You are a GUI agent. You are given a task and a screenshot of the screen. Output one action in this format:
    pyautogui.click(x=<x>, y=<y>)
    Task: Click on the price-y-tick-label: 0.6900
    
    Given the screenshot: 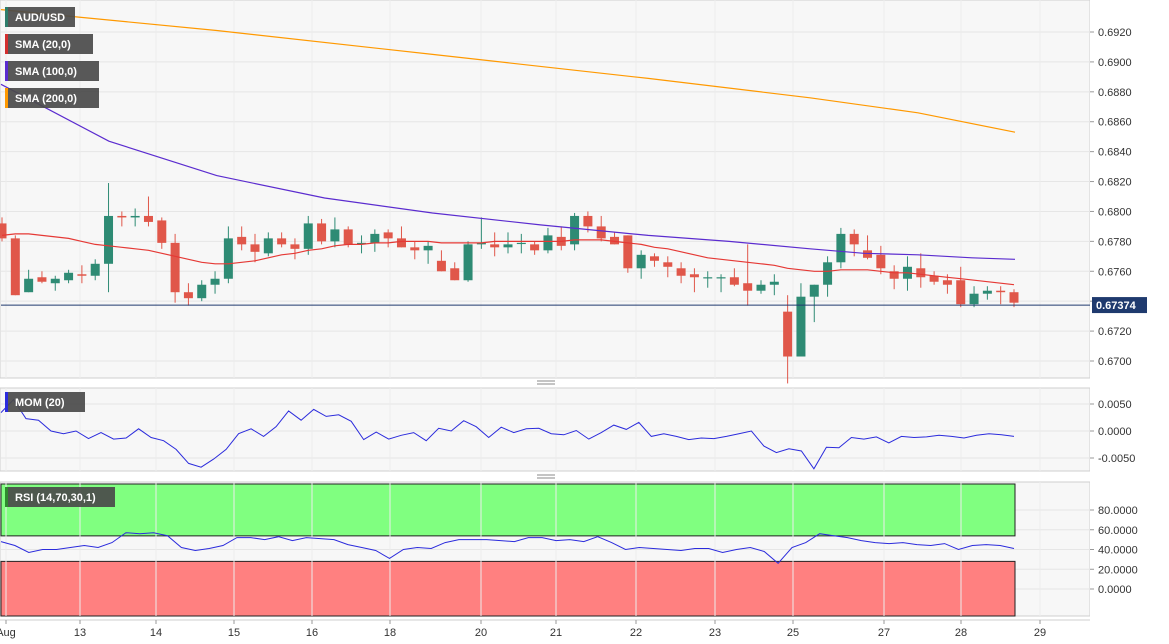 What is the action you would take?
    pyautogui.click(x=1115, y=63)
    